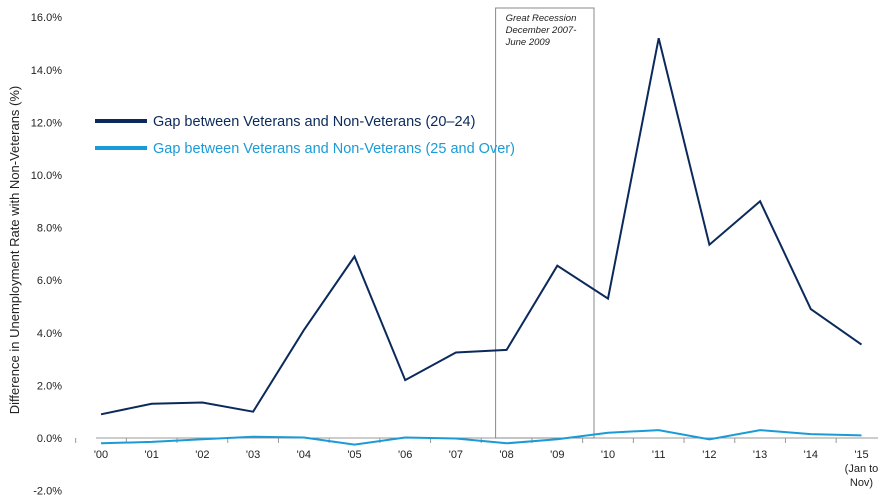 The width and height of the screenshot is (881, 495). I want to click on recession-period-box, so click(545, 223).